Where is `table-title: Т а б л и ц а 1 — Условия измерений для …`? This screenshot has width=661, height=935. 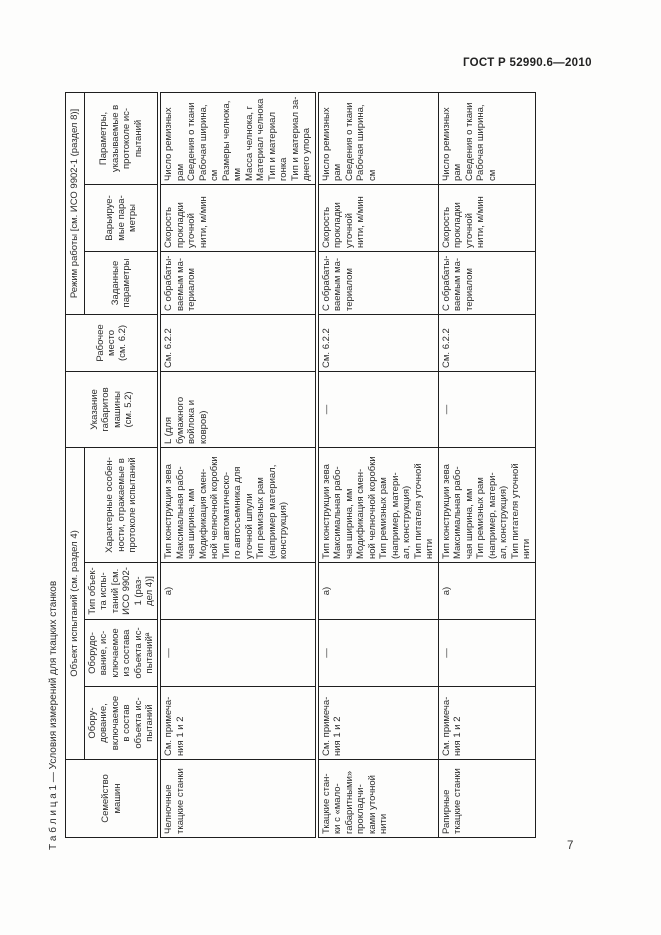 table-title: Т а б л и ц а 1 — Условия измерений для … is located at coordinates (53, 715).